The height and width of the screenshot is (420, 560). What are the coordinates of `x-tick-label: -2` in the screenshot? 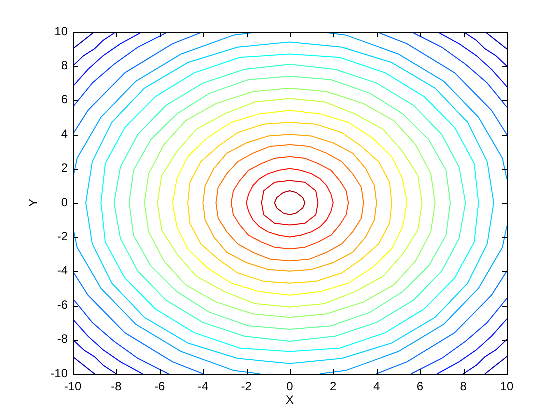 It's located at (246, 387).